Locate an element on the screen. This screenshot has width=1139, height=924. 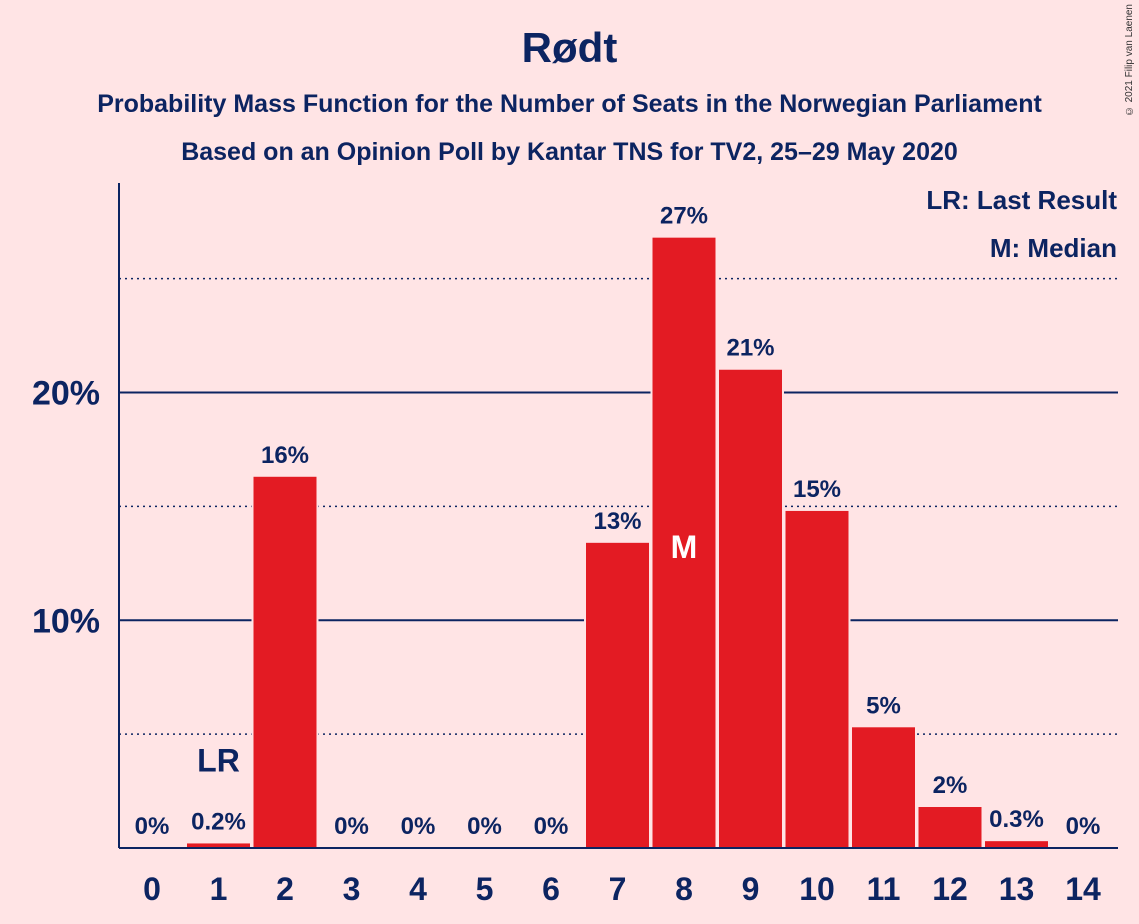
data-label: 0.3% is located at coordinates (1016, 819).